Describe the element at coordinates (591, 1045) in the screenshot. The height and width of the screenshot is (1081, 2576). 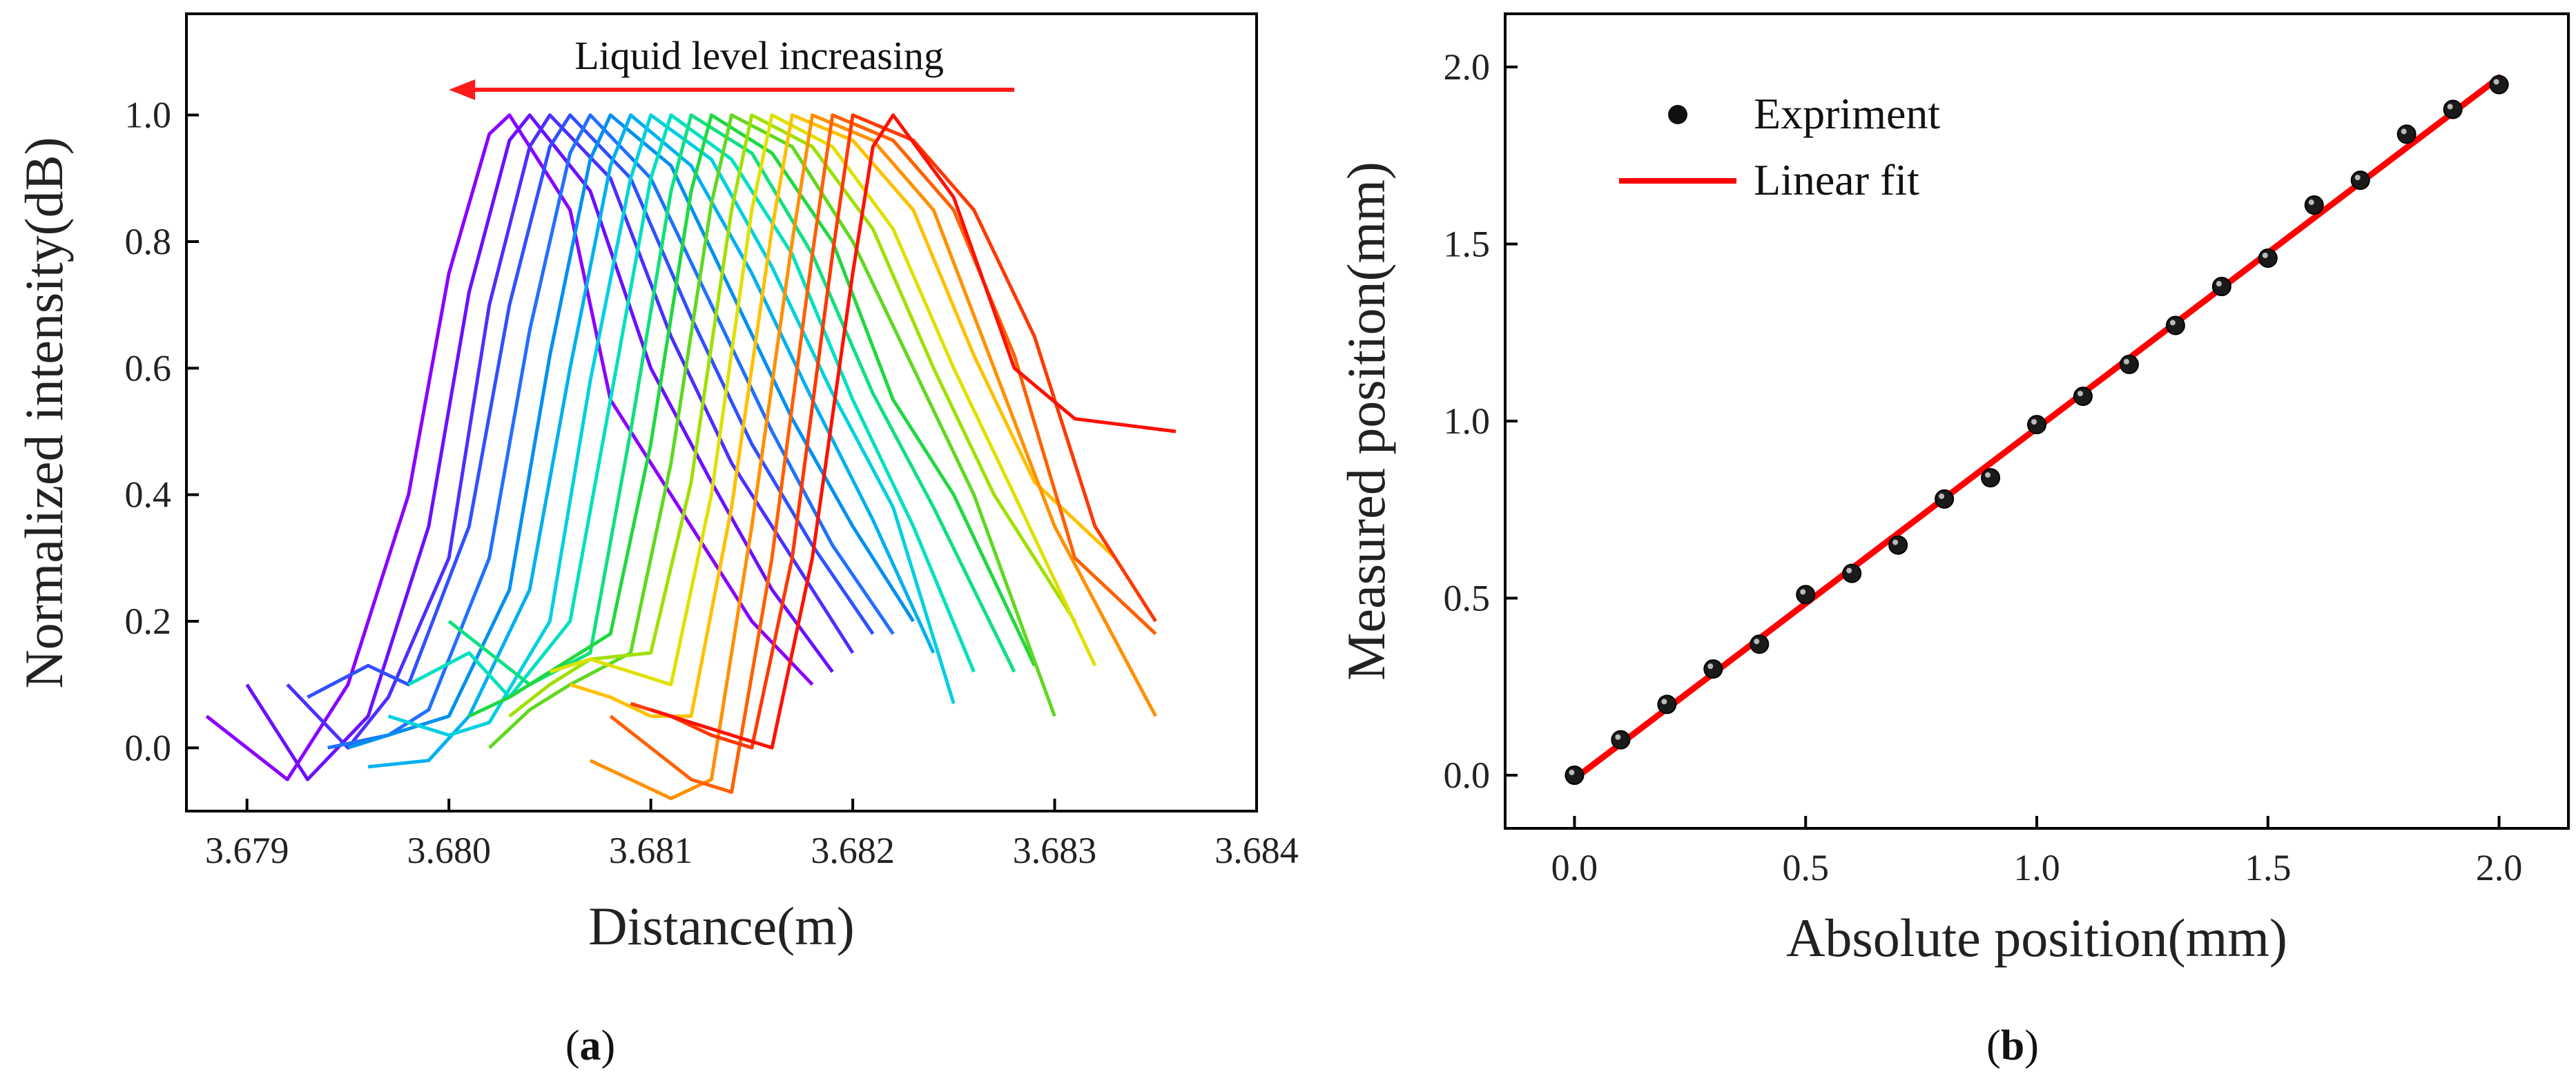
I see `panel-a-caption-letter: a` at that location.